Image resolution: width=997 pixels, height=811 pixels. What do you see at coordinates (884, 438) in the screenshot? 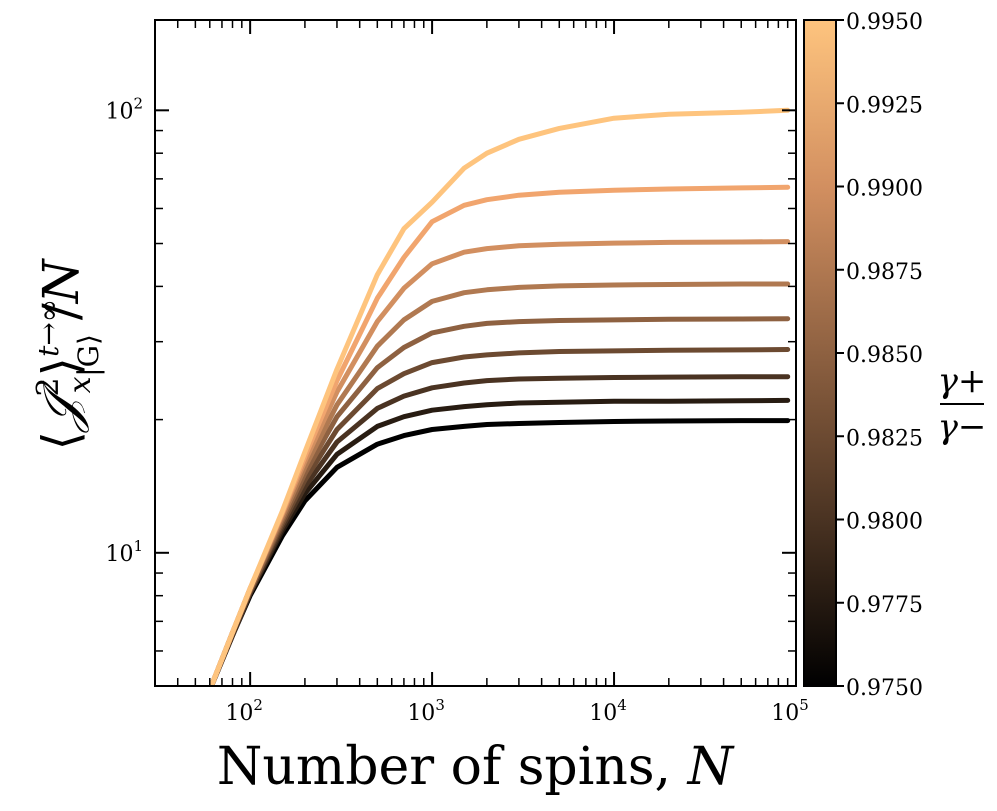
I see `colorbar-tick-label: 0.9825` at bounding box center [884, 438].